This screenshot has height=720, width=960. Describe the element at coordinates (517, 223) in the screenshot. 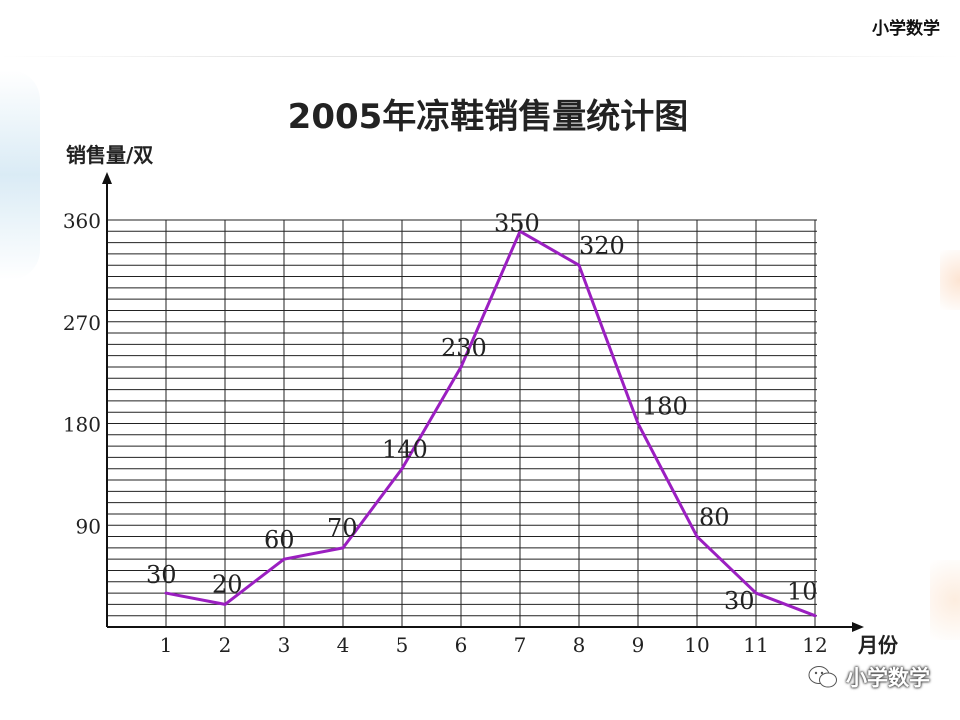

I see `data-label: 350` at that location.